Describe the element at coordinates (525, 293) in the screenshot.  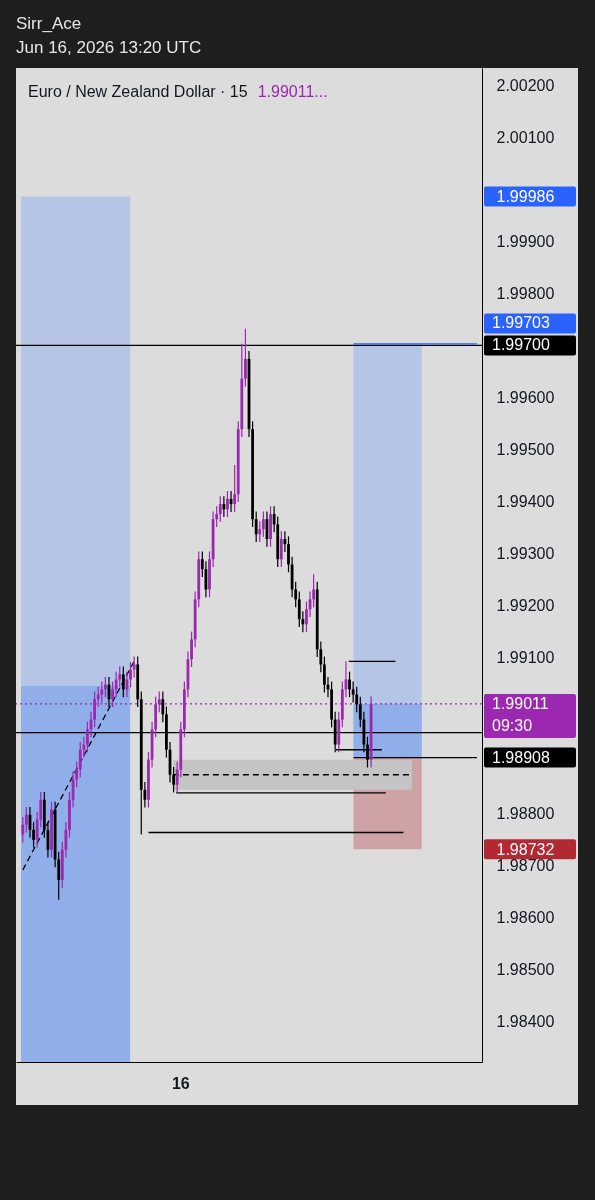
I see `y-tick-label: 1.99800` at that location.